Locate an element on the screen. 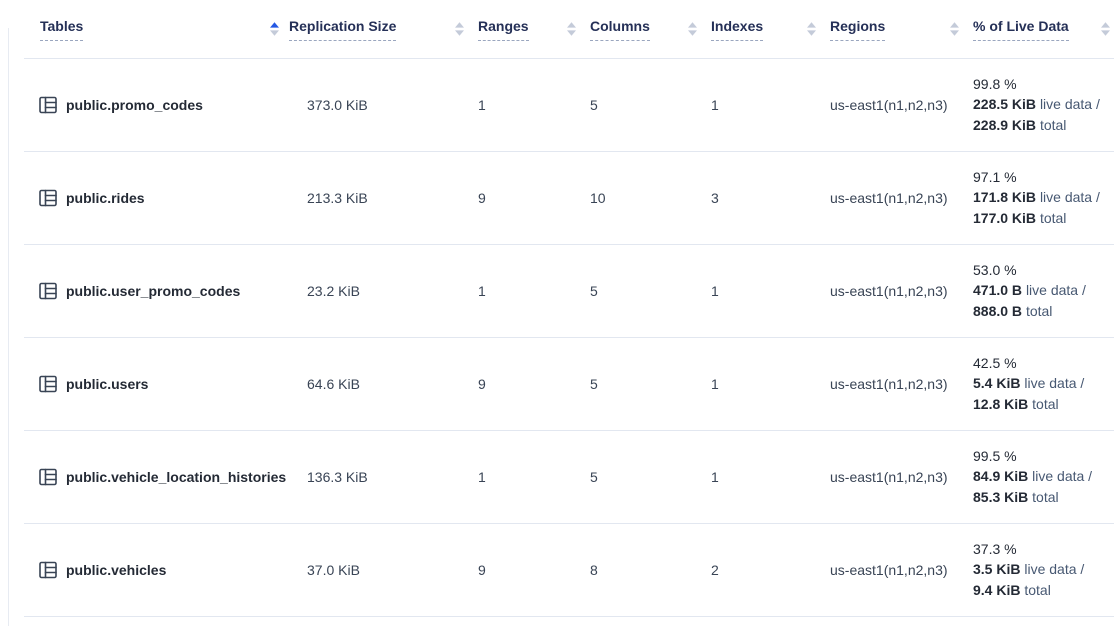 The image size is (1114, 626). indexes-cell: 2 is located at coordinates (770, 570).